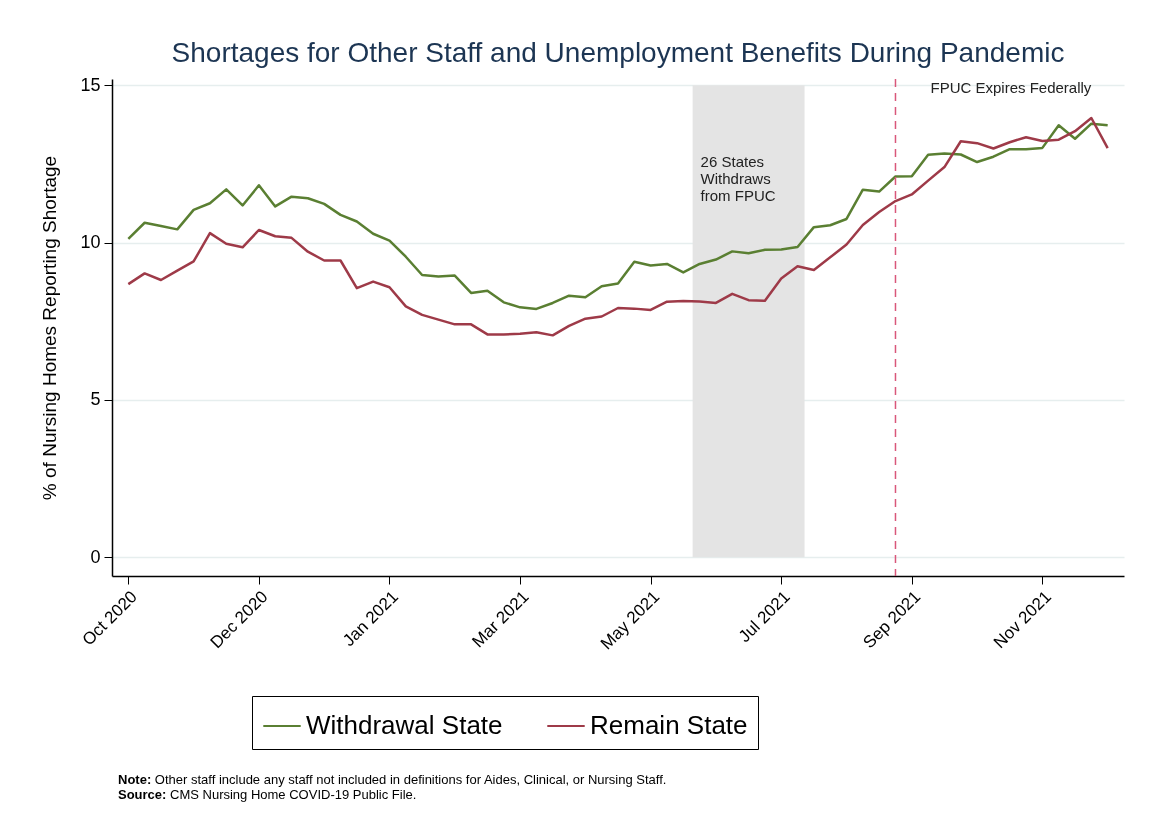 The height and width of the screenshot is (840, 1150). What do you see at coordinates (90, 242) in the screenshot?
I see `y-tick-label: 10` at bounding box center [90, 242].